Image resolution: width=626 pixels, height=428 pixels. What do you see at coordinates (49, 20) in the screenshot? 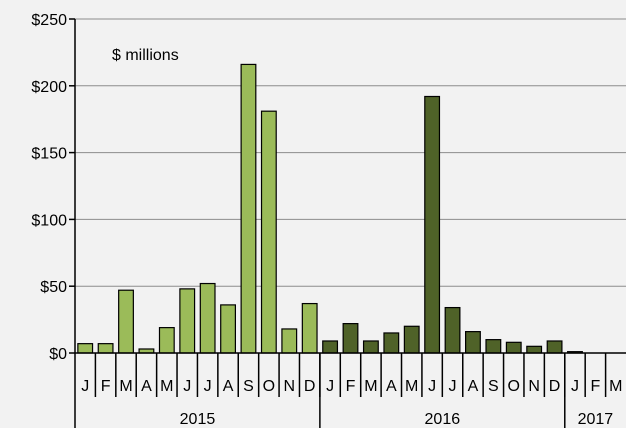
I see `y-tick-label: $250` at bounding box center [49, 20].